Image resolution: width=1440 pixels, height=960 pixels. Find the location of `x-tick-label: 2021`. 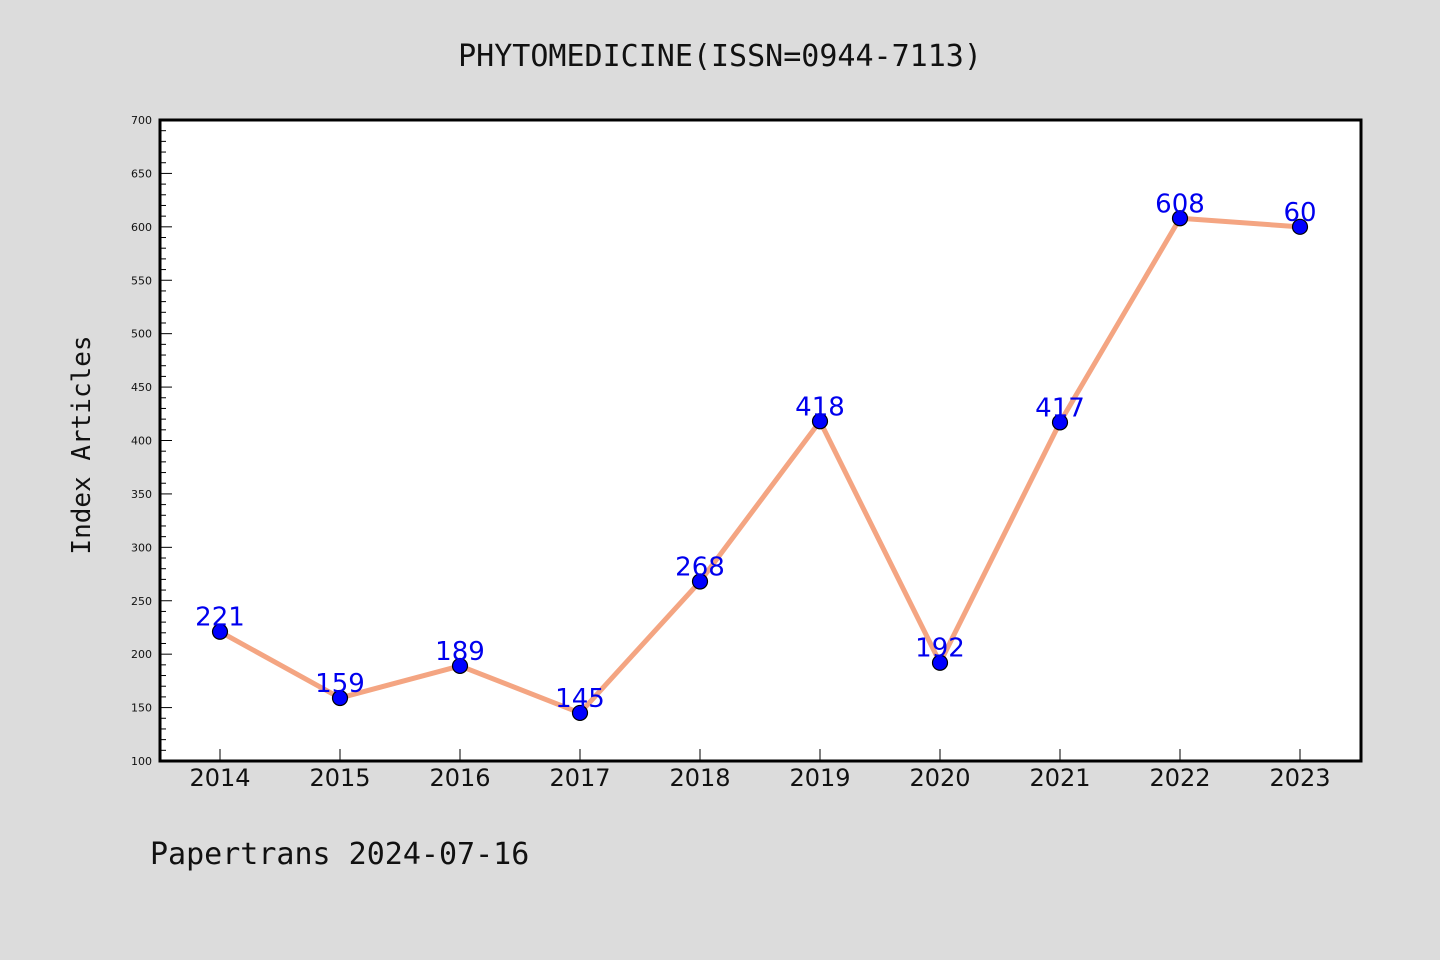

x-tick-label: 2021 is located at coordinates (1059, 778).